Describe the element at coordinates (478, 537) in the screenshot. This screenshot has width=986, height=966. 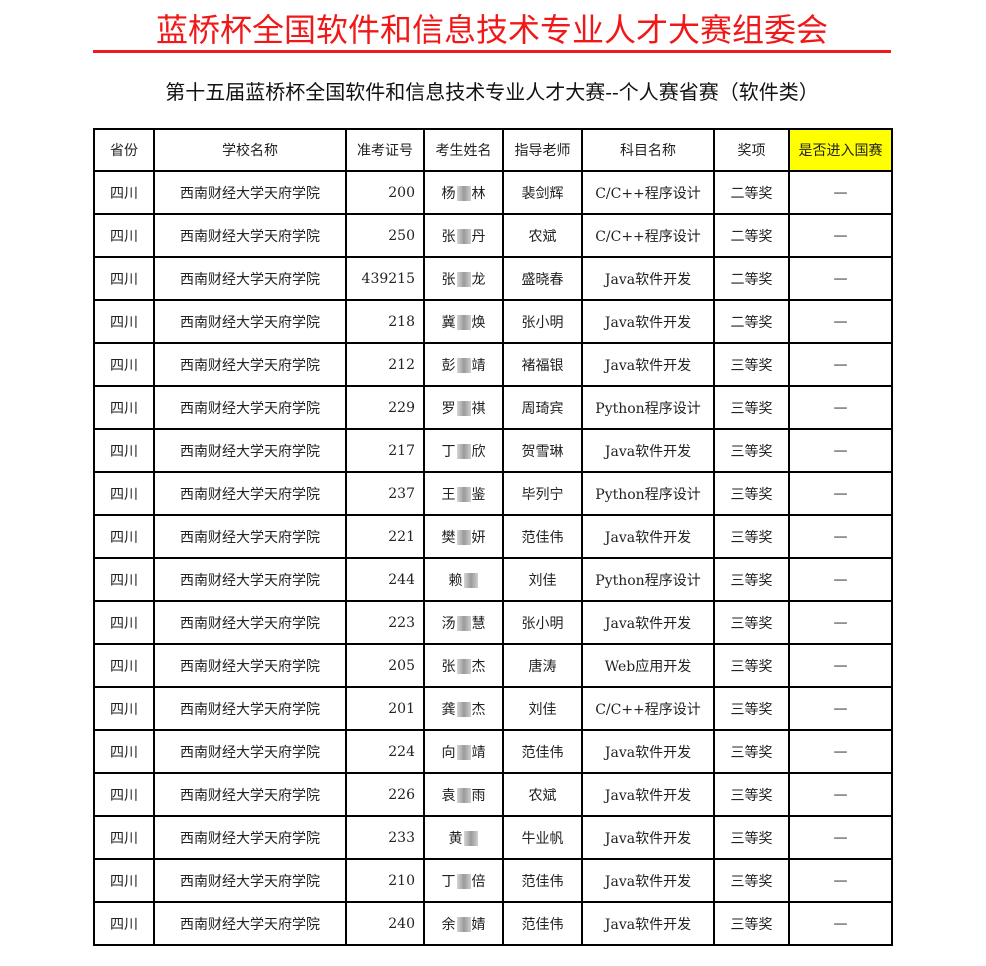
I see `name-given: 妍` at that location.